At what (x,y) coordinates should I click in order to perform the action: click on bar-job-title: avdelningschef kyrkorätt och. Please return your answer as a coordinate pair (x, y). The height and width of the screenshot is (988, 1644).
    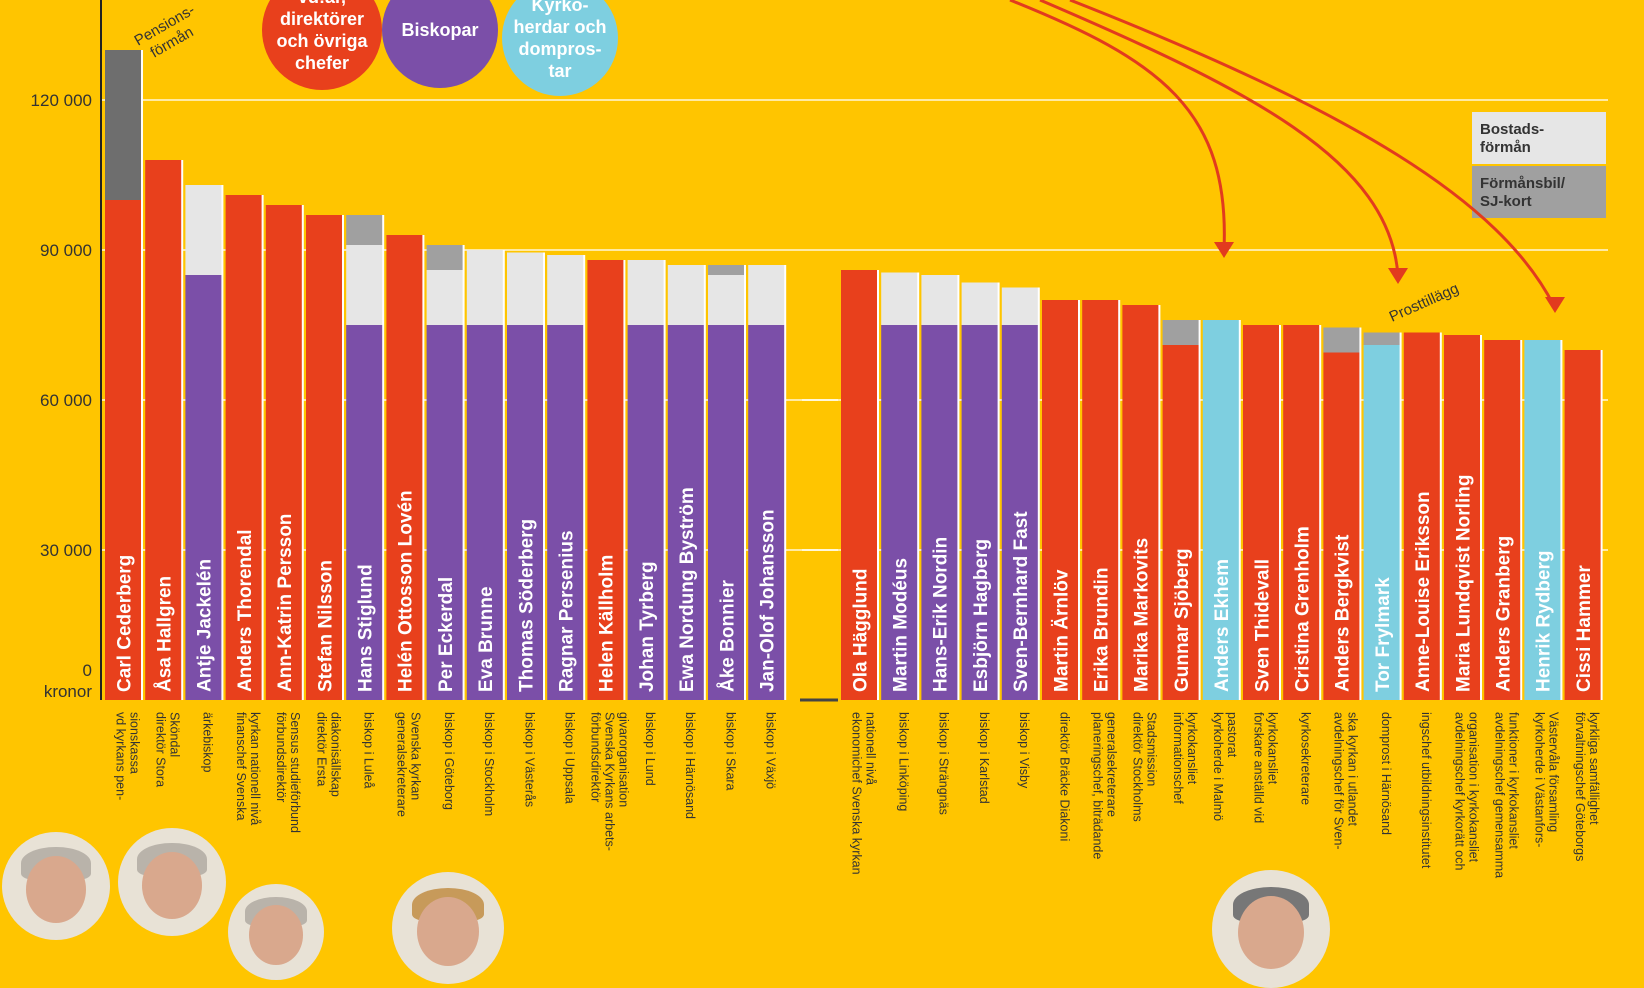
    Looking at the image, I should click on (1459, 791).